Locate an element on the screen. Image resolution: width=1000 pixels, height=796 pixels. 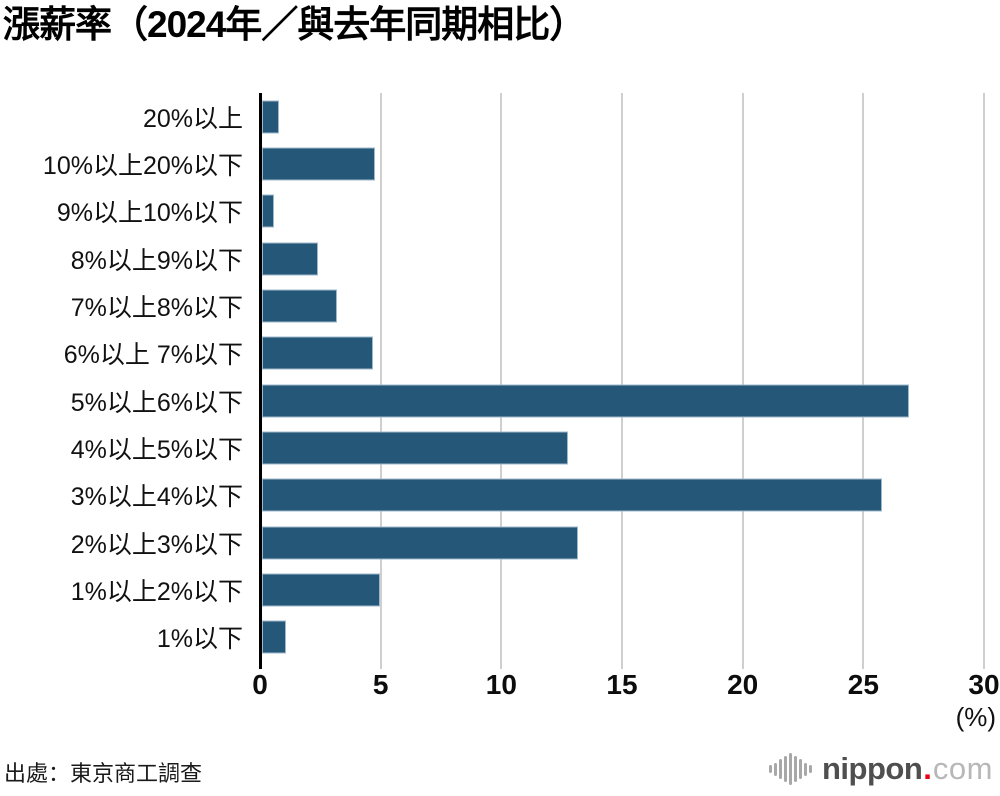
chart-row: 10%以上20%以下 is located at coordinates (492, 163).